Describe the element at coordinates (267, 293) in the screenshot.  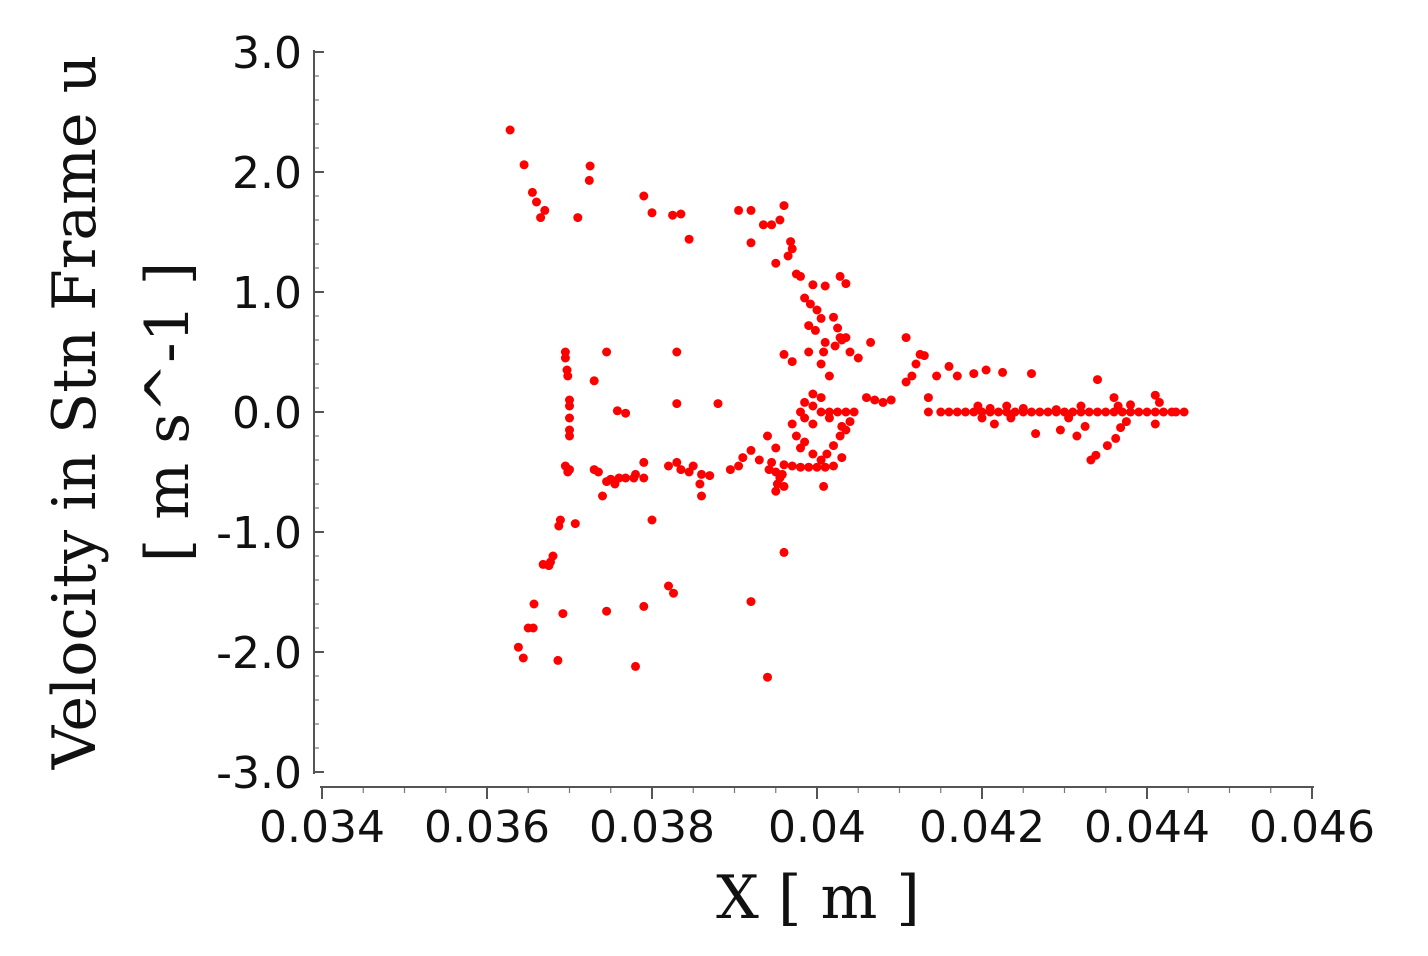
I see `y-tick-label: 1.0` at that location.